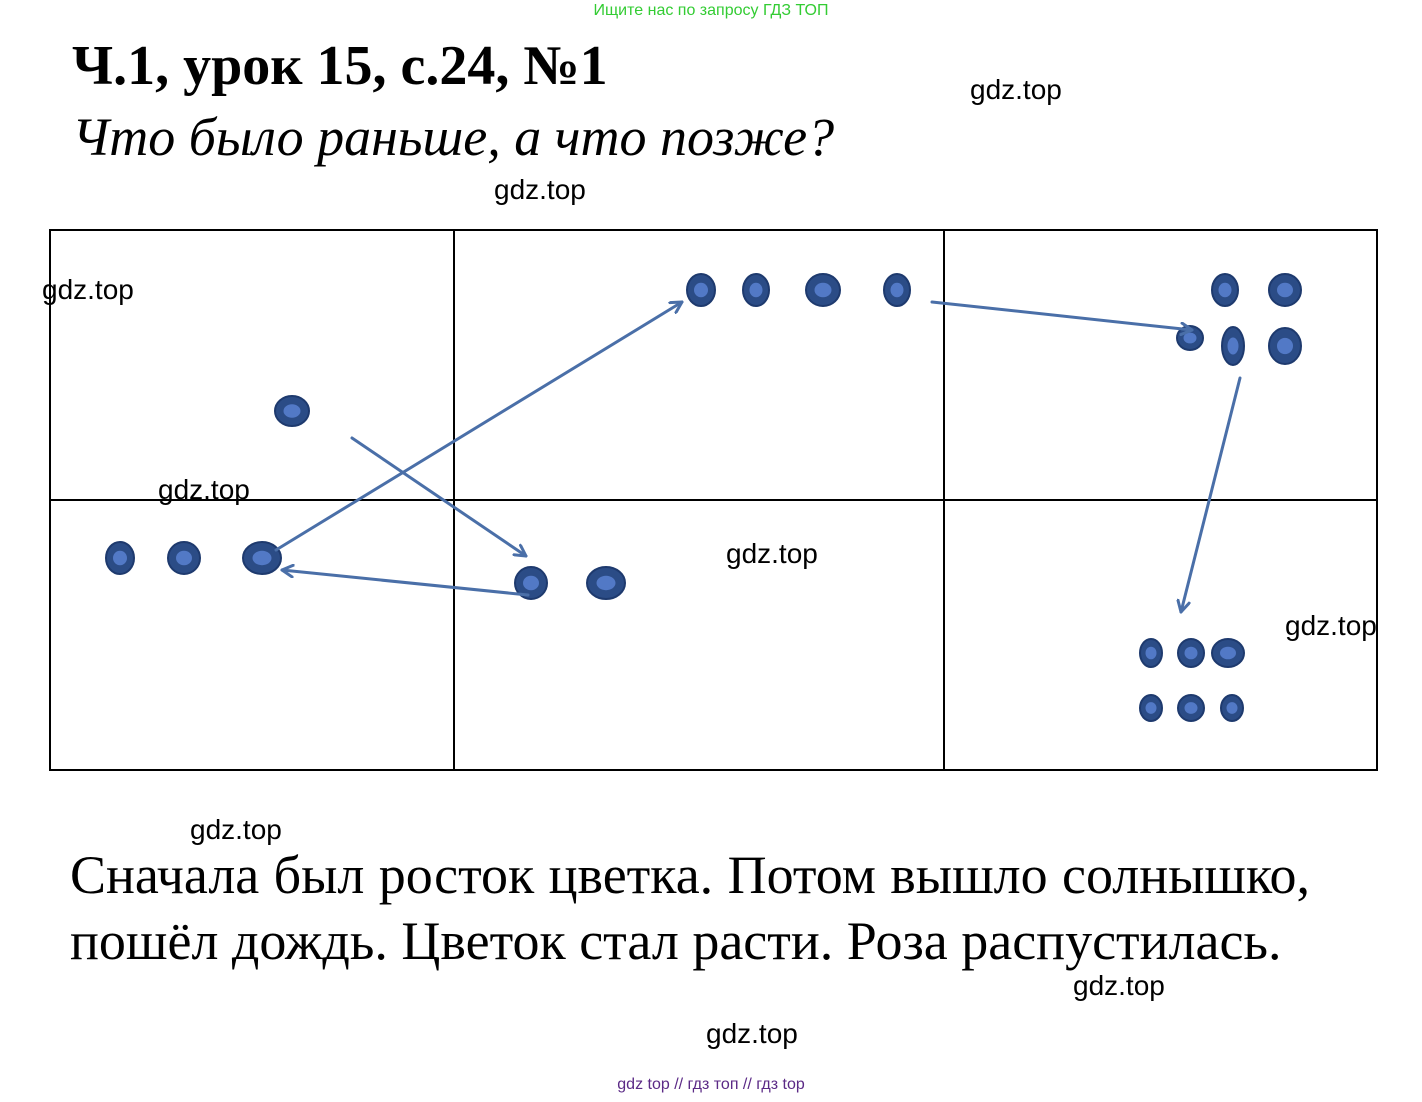 The width and height of the screenshot is (1422, 1102). I want to click on arrow-bottom-middle-to-bottom-left, so click(405, 583).